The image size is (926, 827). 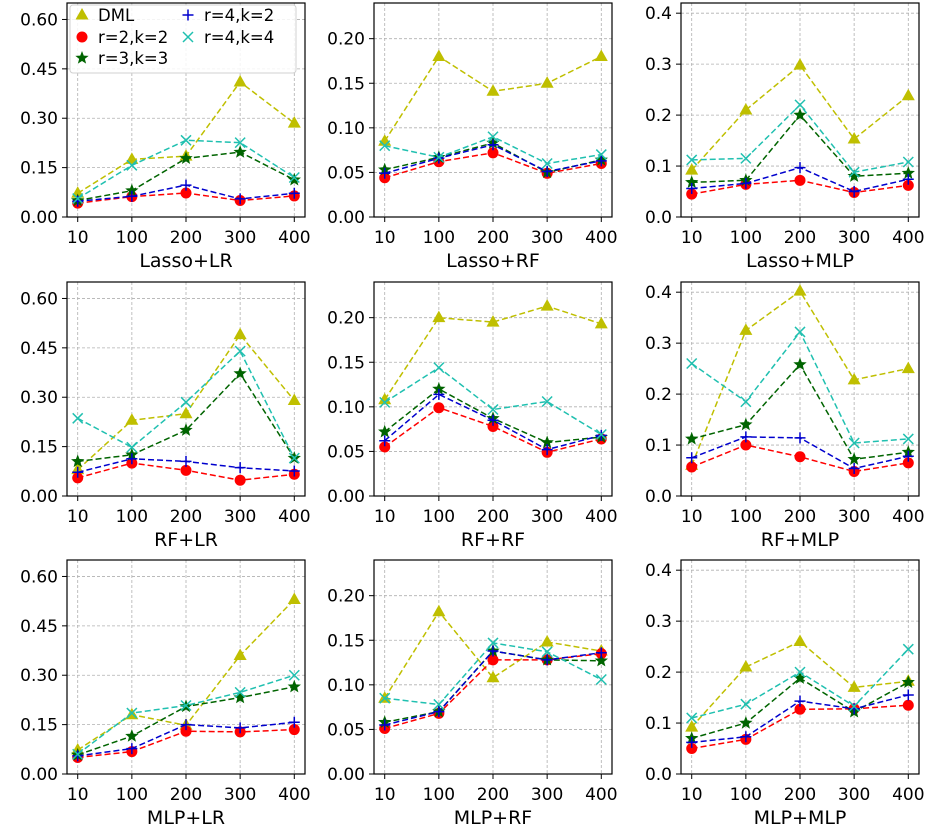 I want to click on panel-rf-lr: 0.00 0.15 0.30 0.45 0.60 10 100 200 300 400 RF+LR, so click(x=165, y=416).